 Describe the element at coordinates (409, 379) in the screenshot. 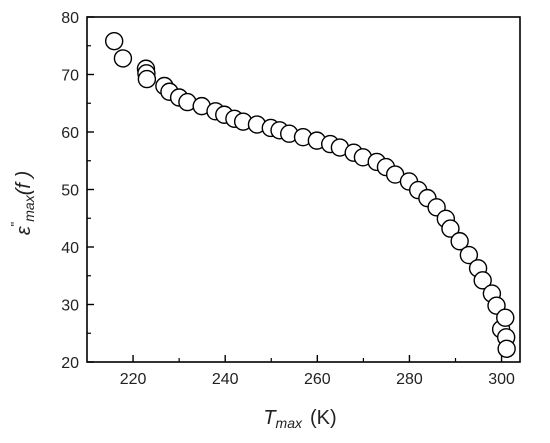

I see `x-tick-label: 280` at that location.